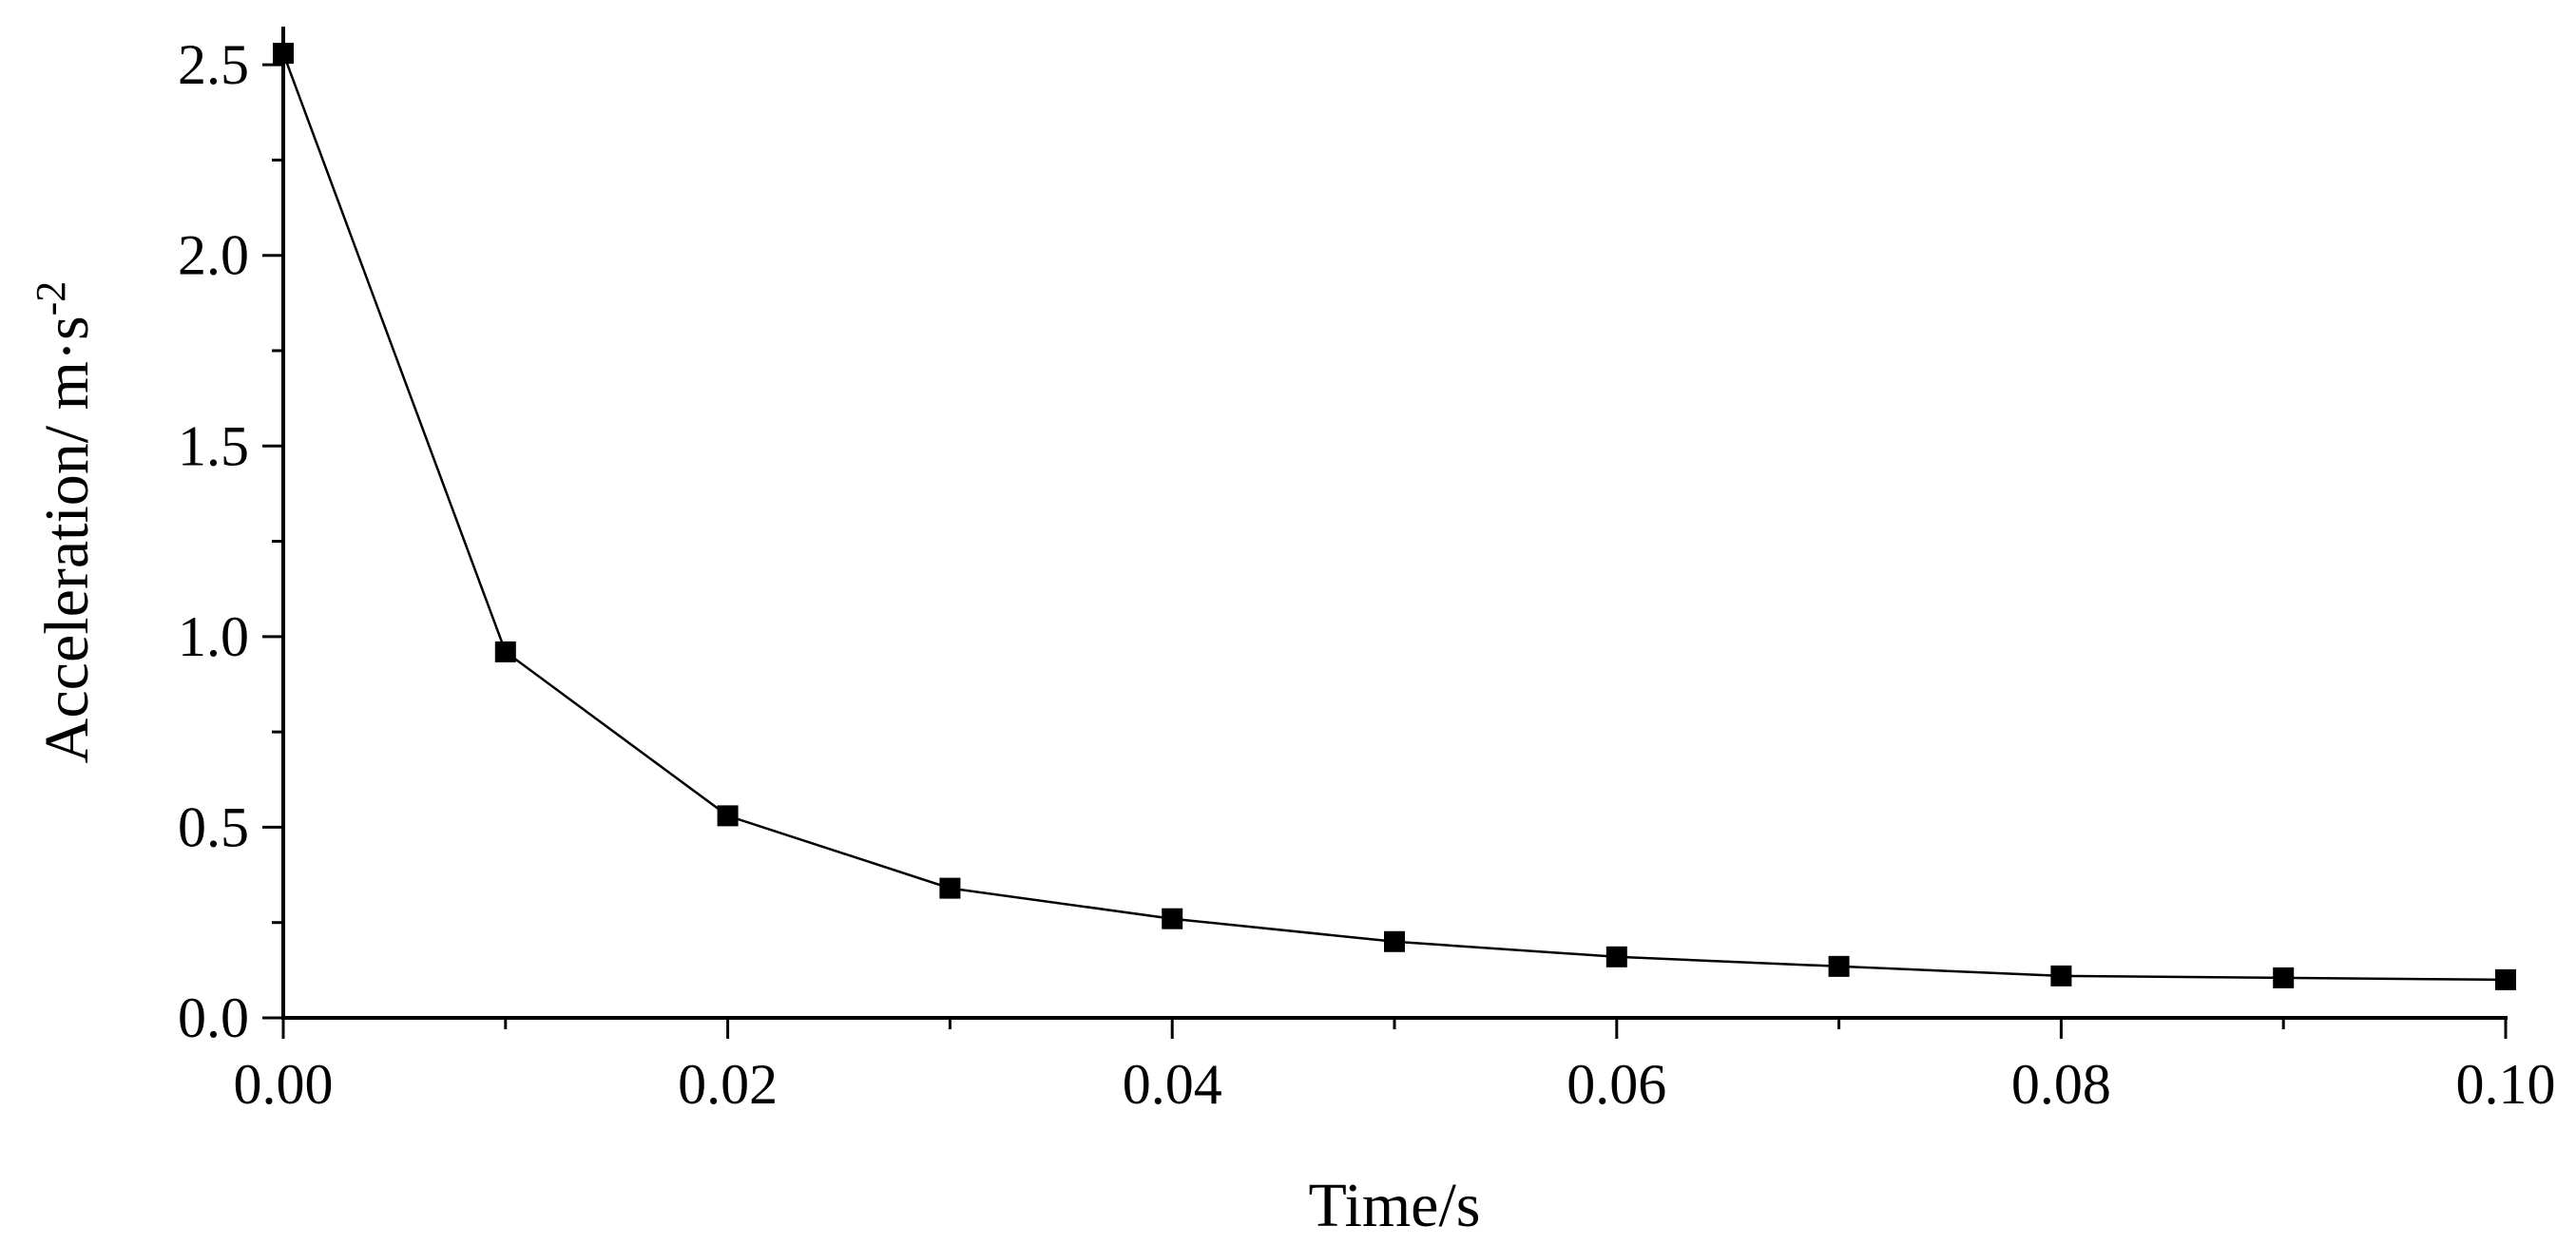 This screenshot has width=2576, height=1245. Describe the element at coordinates (1395, 1205) in the screenshot. I see `x-axis-title: Time/s` at that location.